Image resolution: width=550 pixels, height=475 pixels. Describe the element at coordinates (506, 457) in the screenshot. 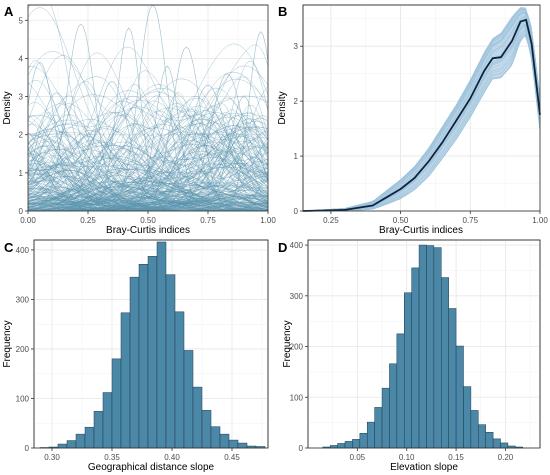

I see `x-tick-label: 0.20` at that location.